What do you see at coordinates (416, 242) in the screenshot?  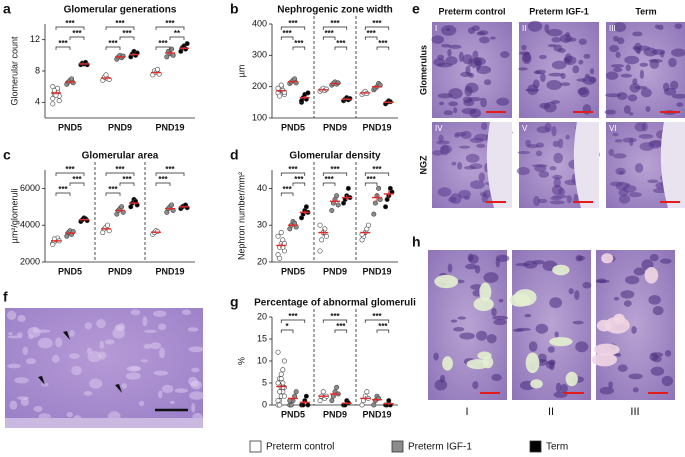 I see `panel-letter: h` at bounding box center [416, 242].